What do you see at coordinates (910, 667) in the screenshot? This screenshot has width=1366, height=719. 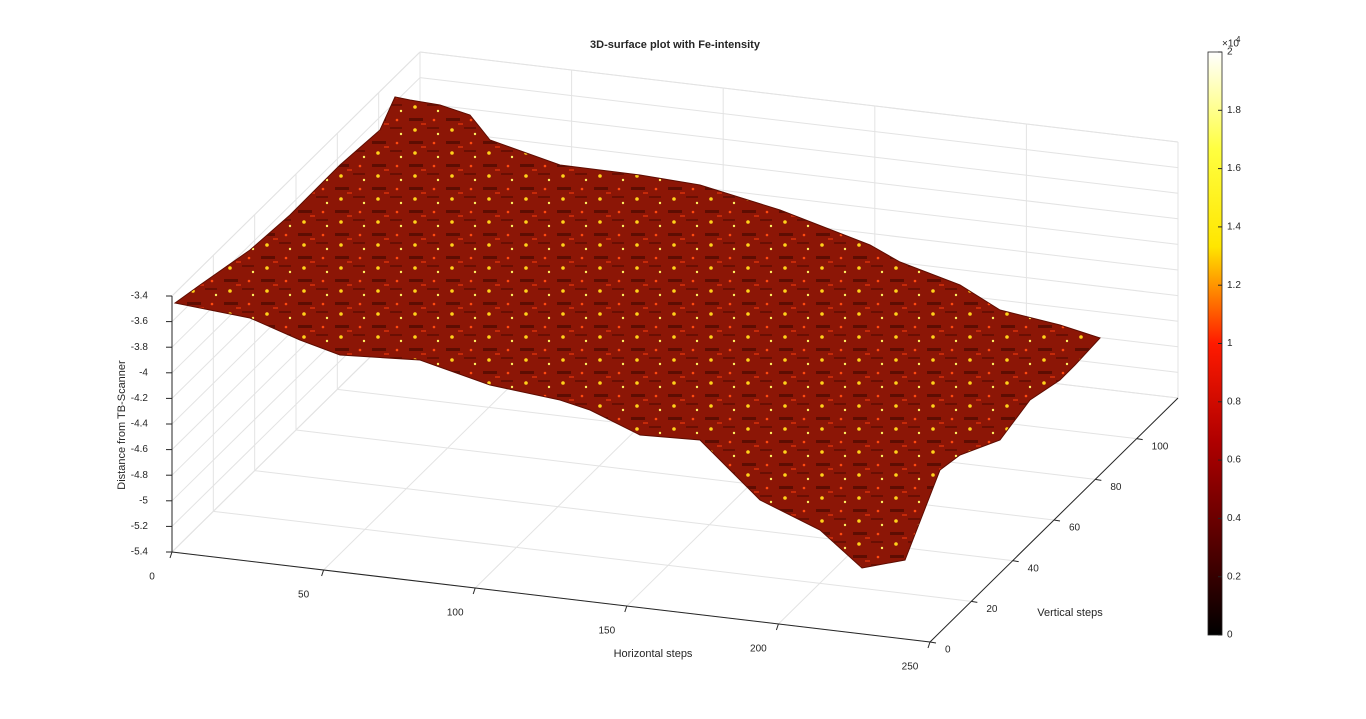 I see `x-tick-label: 250` at bounding box center [910, 667].